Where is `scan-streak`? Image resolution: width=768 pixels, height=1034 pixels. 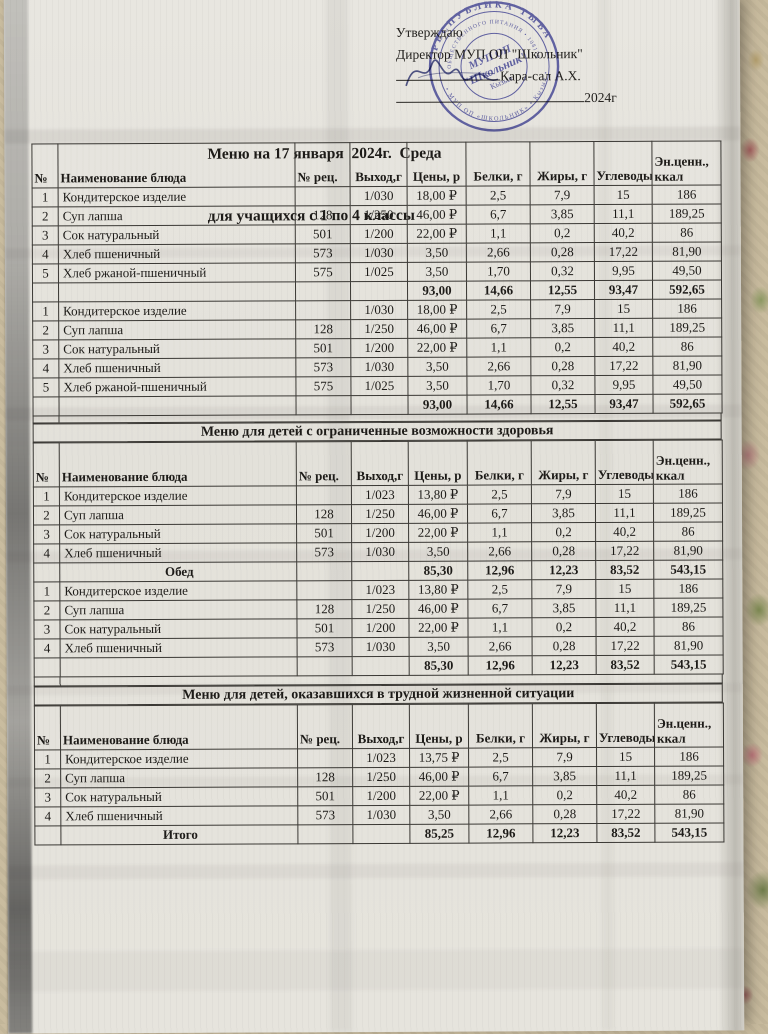 scan-streak is located at coordinates (375, 871).